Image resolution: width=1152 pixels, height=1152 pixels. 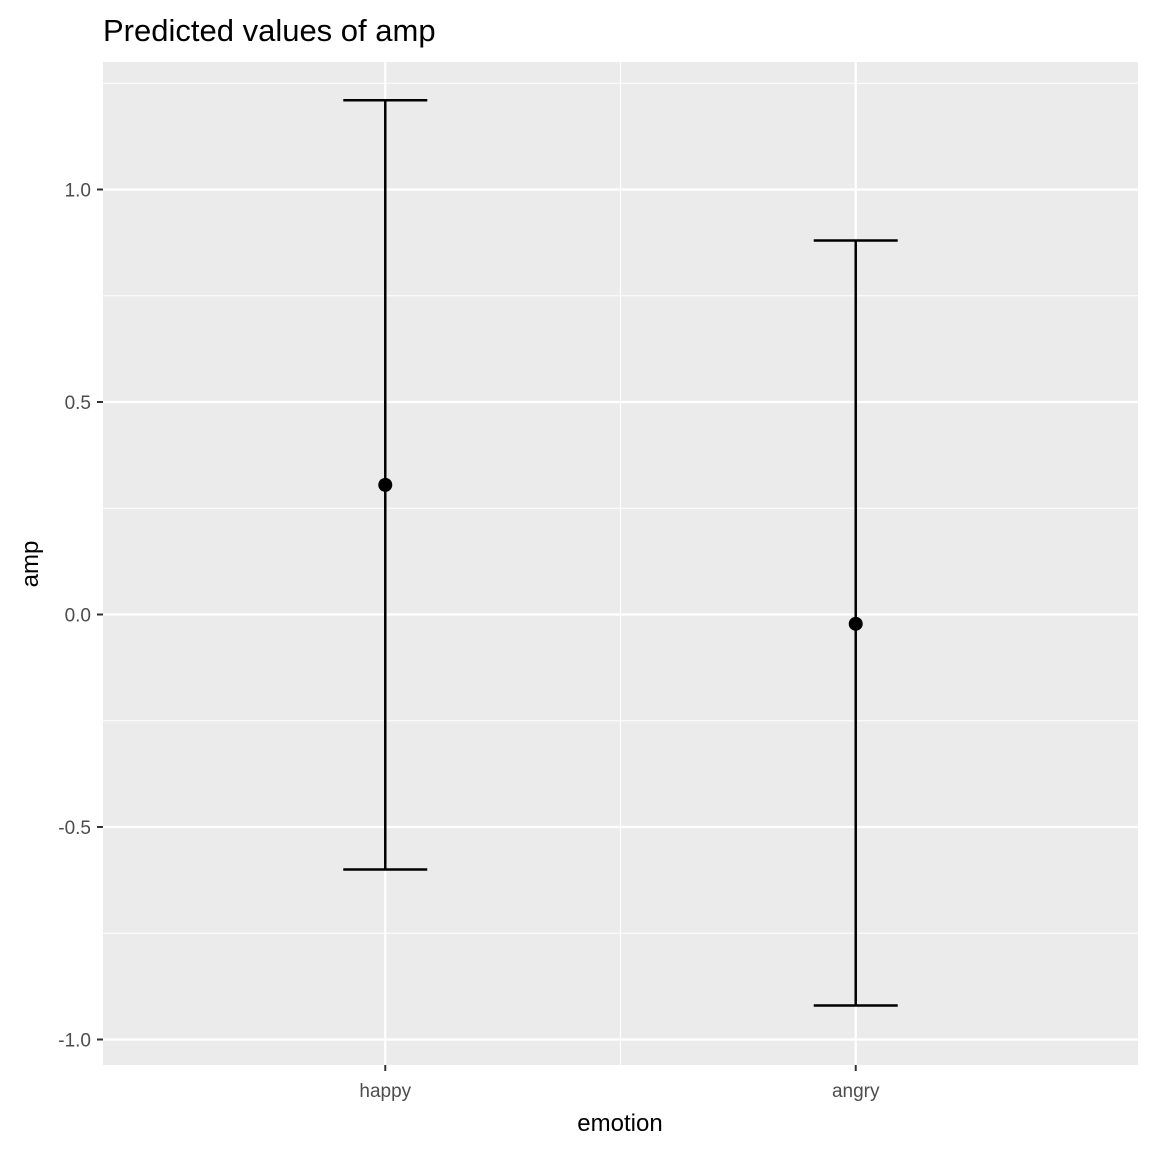 I want to click on x-tick-label: happy, so click(x=385, y=1091).